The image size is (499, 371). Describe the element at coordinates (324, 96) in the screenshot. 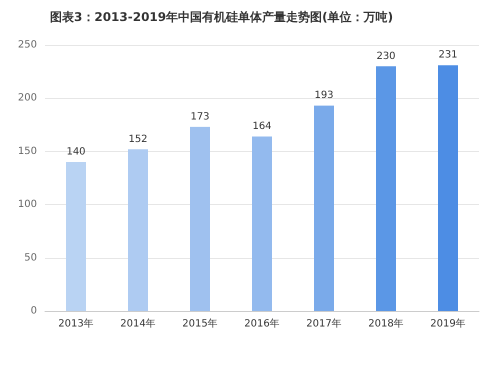

I see `data-label: 193` at that location.